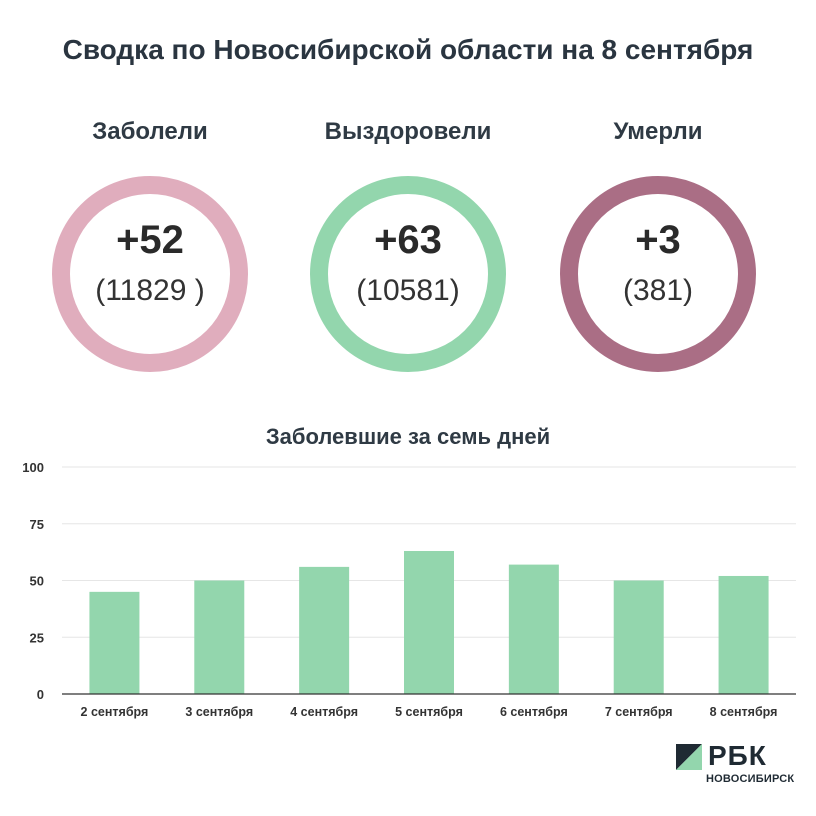  Describe the element at coordinates (150, 290) in the screenshot. I see `infected-total: (11829 )` at that location.